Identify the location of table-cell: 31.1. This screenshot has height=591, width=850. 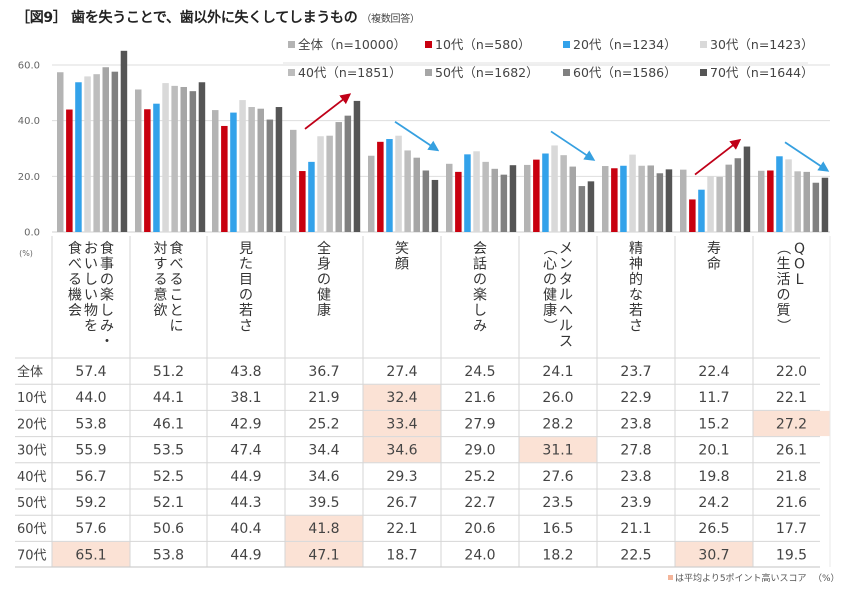
(557, 451).